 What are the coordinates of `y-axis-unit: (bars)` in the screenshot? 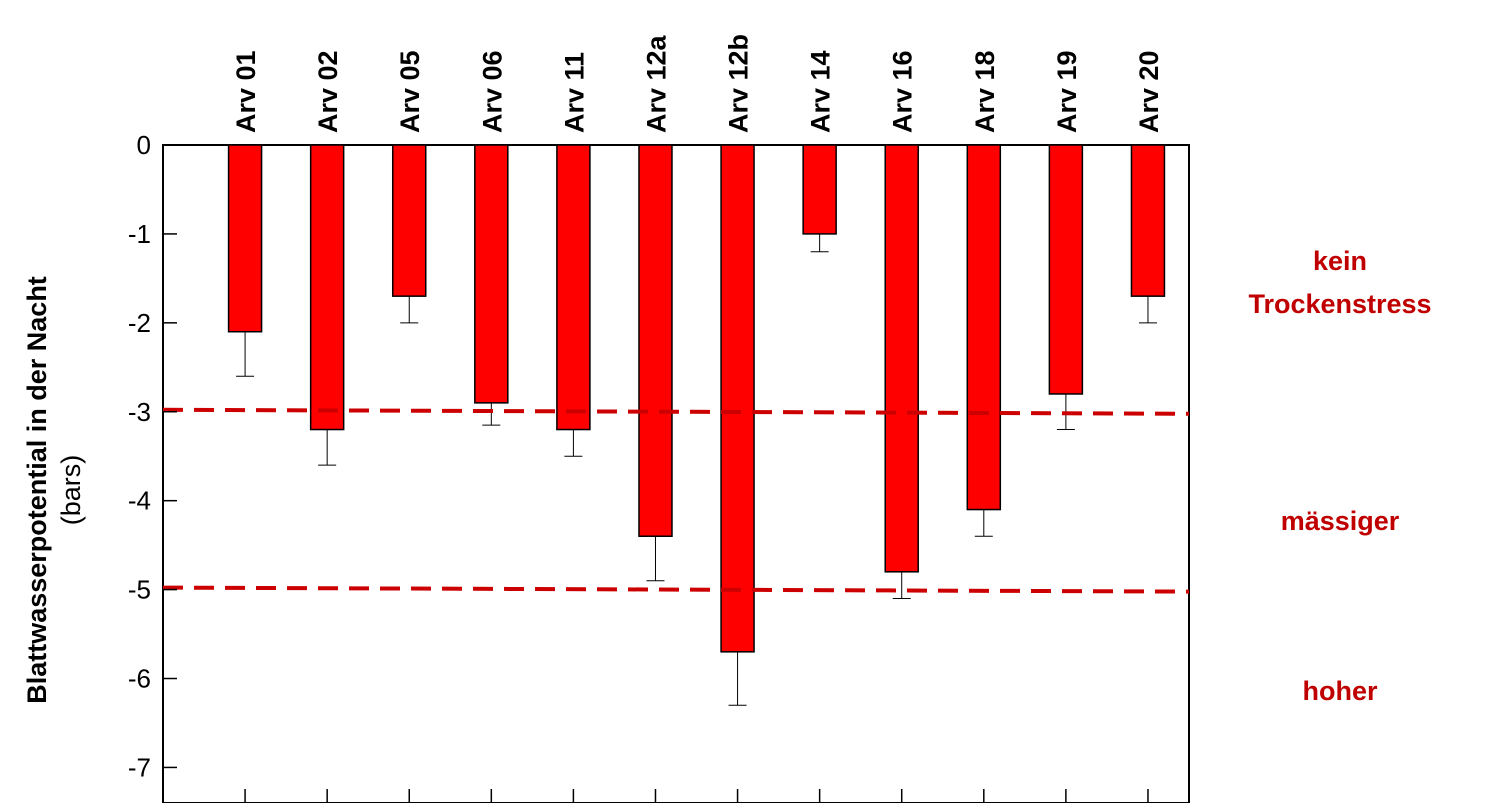 It's located at (71, 490).